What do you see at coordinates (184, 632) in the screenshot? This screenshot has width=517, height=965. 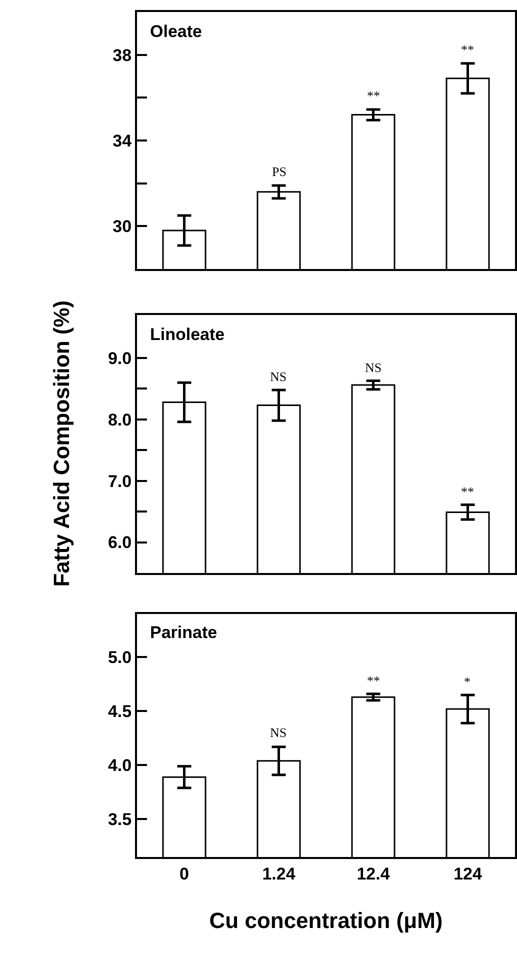 I see `text: Parinate` at bounding box center [184, 632].